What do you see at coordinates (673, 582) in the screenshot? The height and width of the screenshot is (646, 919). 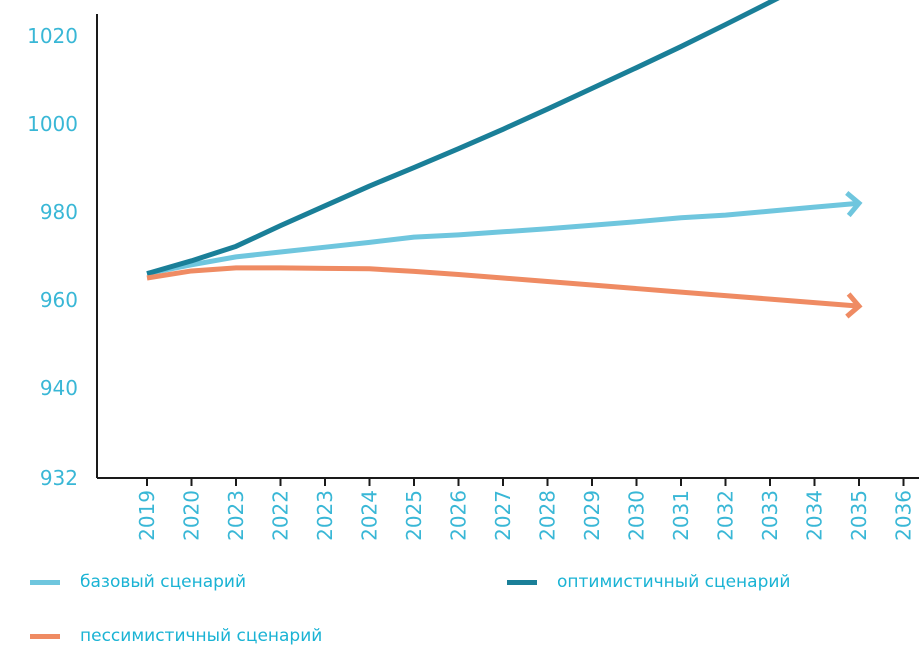 I see `legend-label-optimistic: оптимистичный сценарий` at bounding box center [673, 582].